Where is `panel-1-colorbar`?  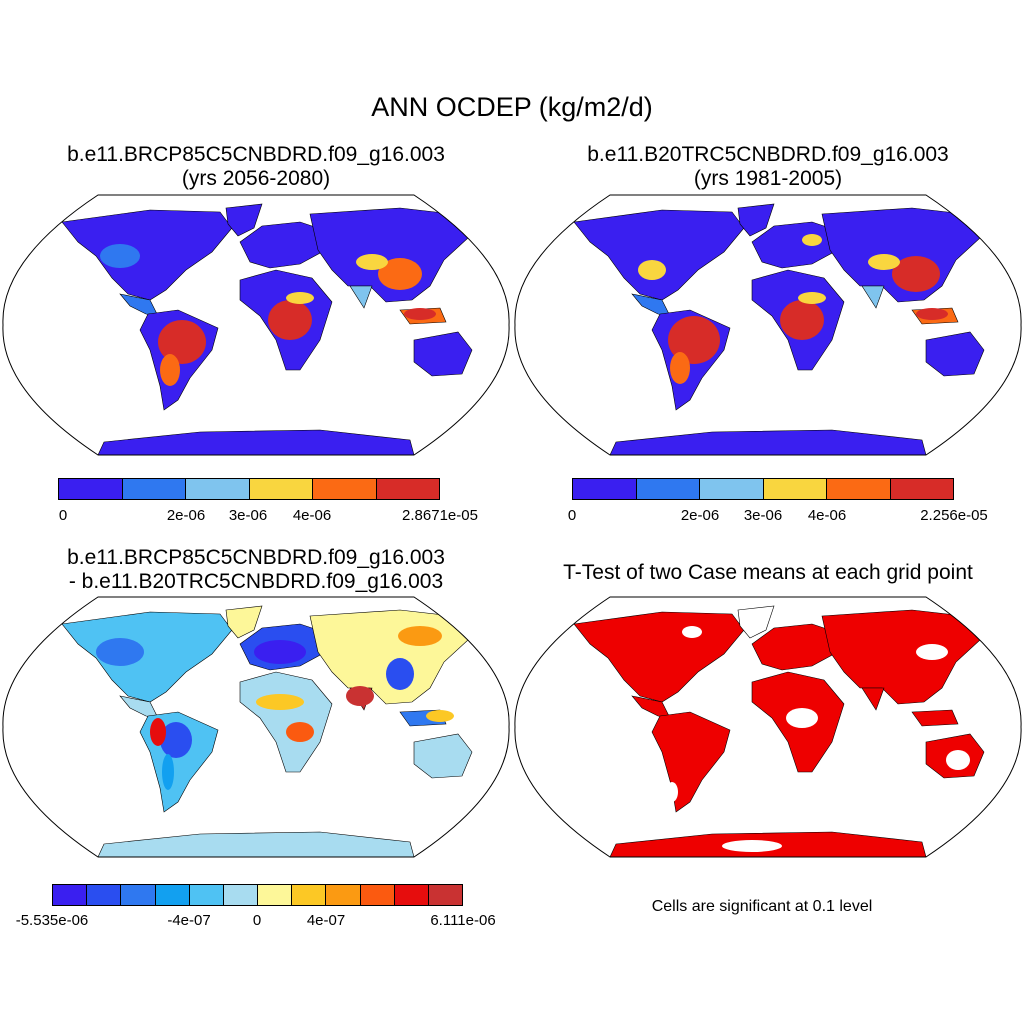
panel-1-colorbar is located at coordinates (249, 489).